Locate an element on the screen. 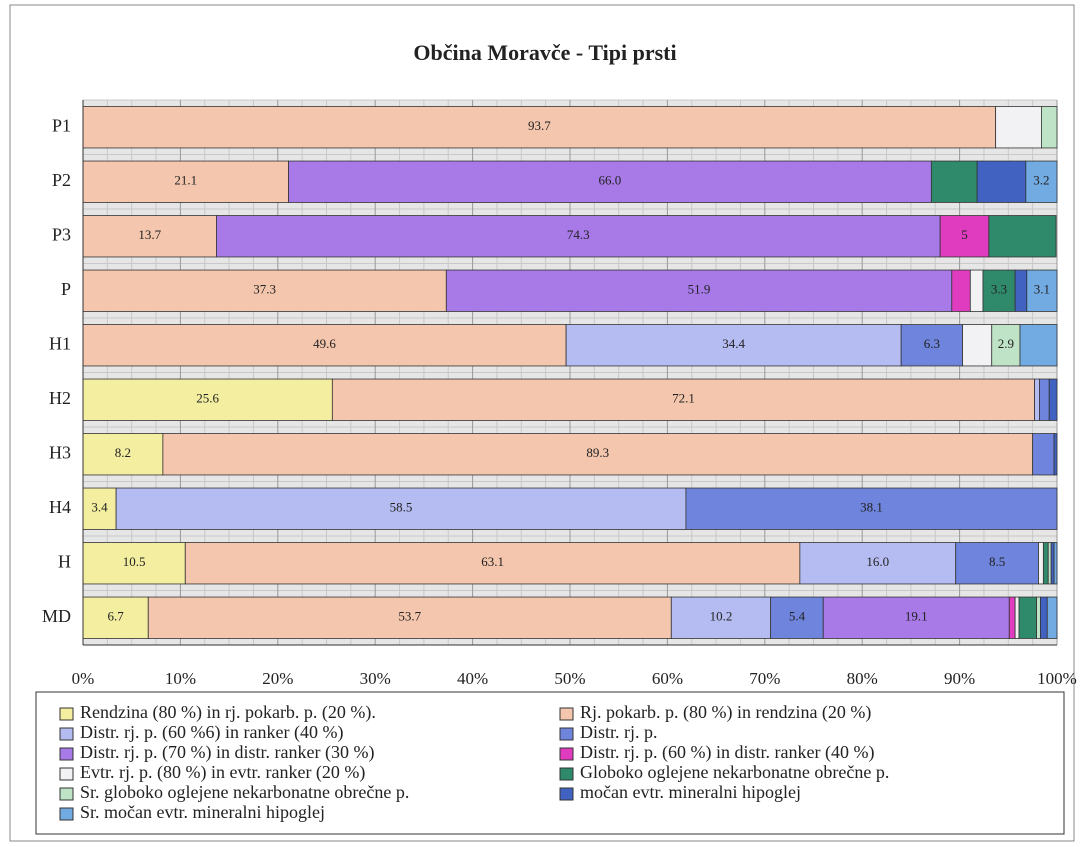  data-label: 5 is located at coordinates (964, 234).